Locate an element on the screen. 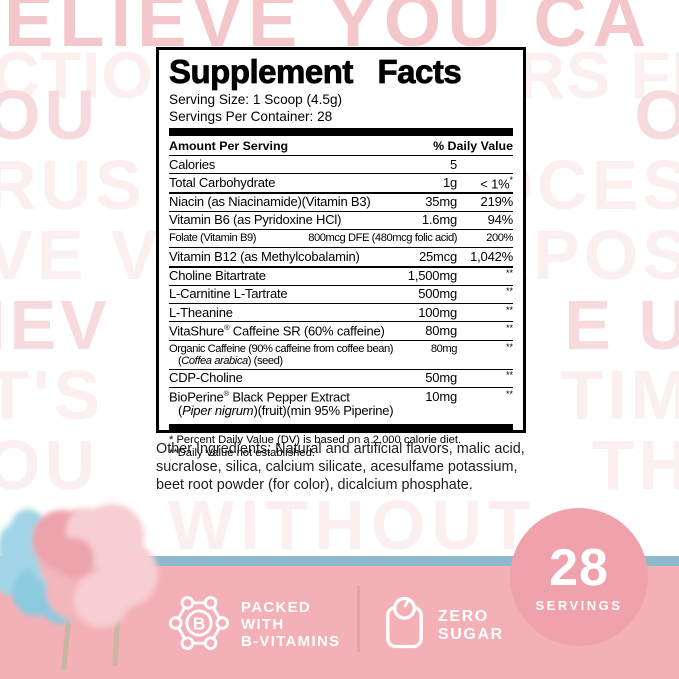 Image resolution: width=679 pixels, height=679 pixels. ingredient-name: L-Theanine is located at coordinates (201, 312).